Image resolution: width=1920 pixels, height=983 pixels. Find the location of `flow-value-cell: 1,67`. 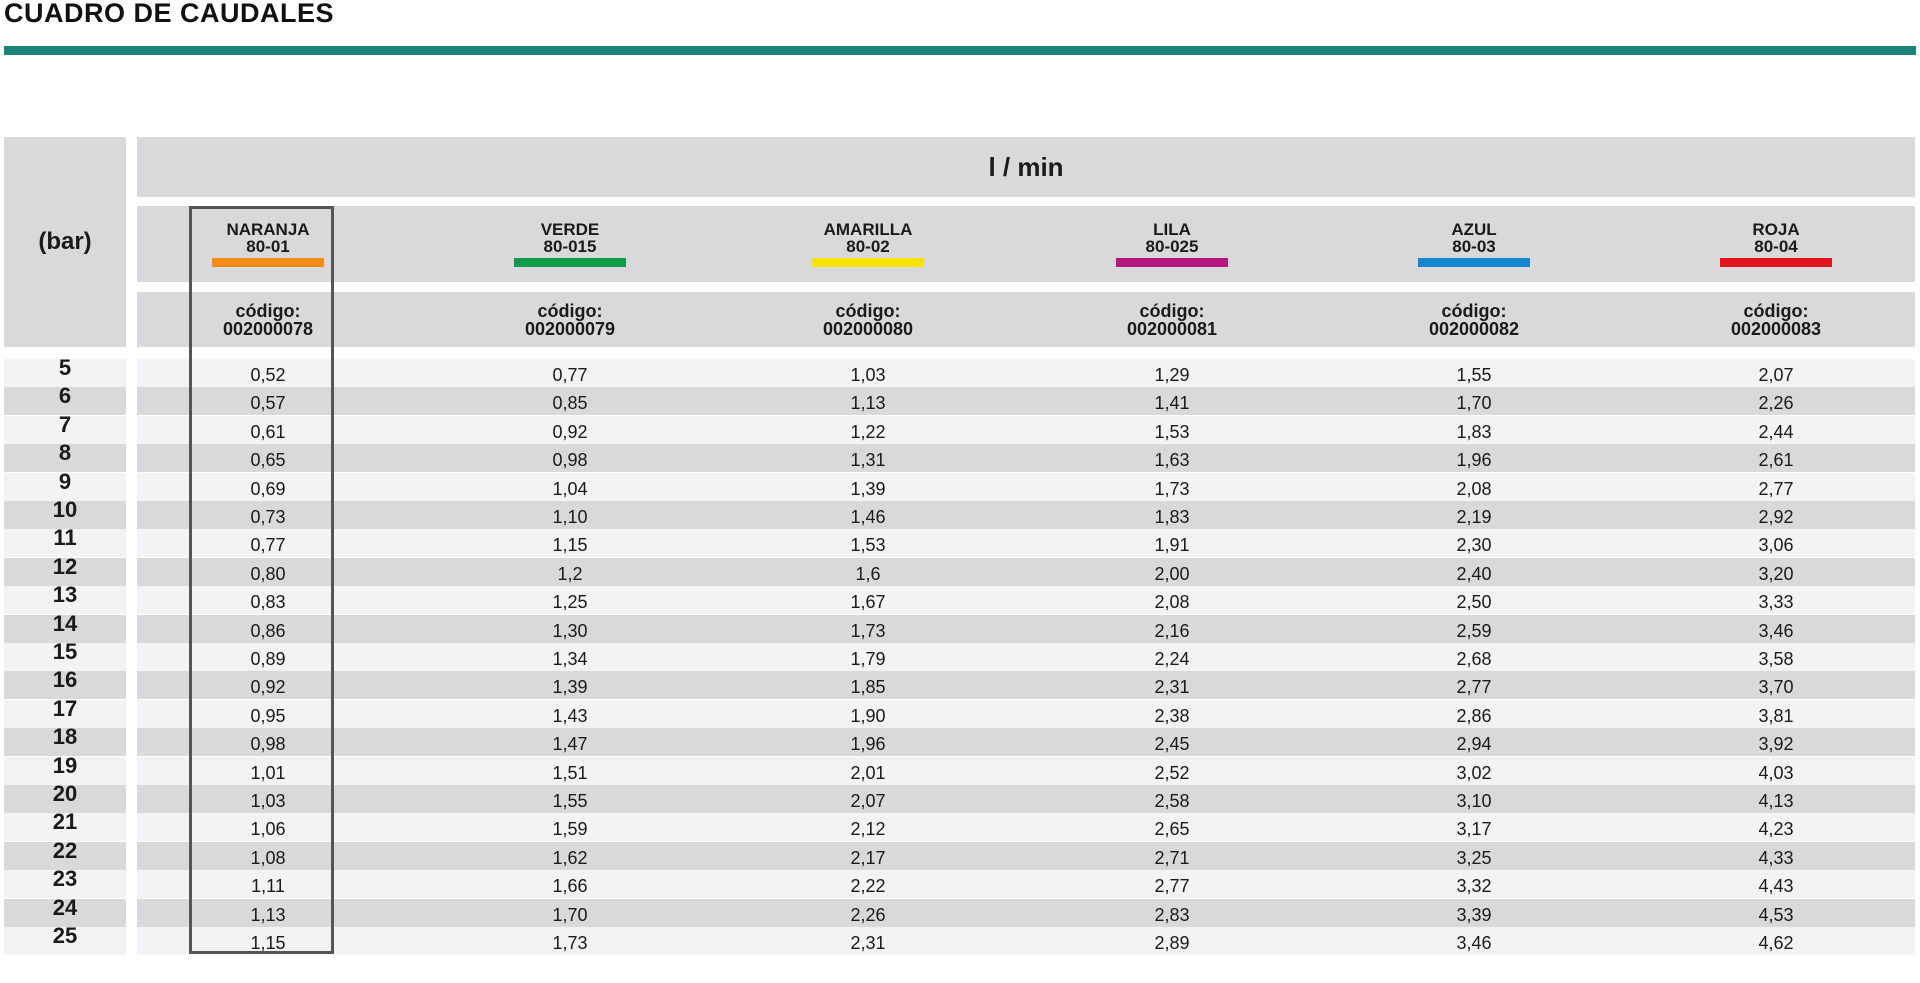

flow-value-cell: 1,67 is located at coordinates (868, 602).